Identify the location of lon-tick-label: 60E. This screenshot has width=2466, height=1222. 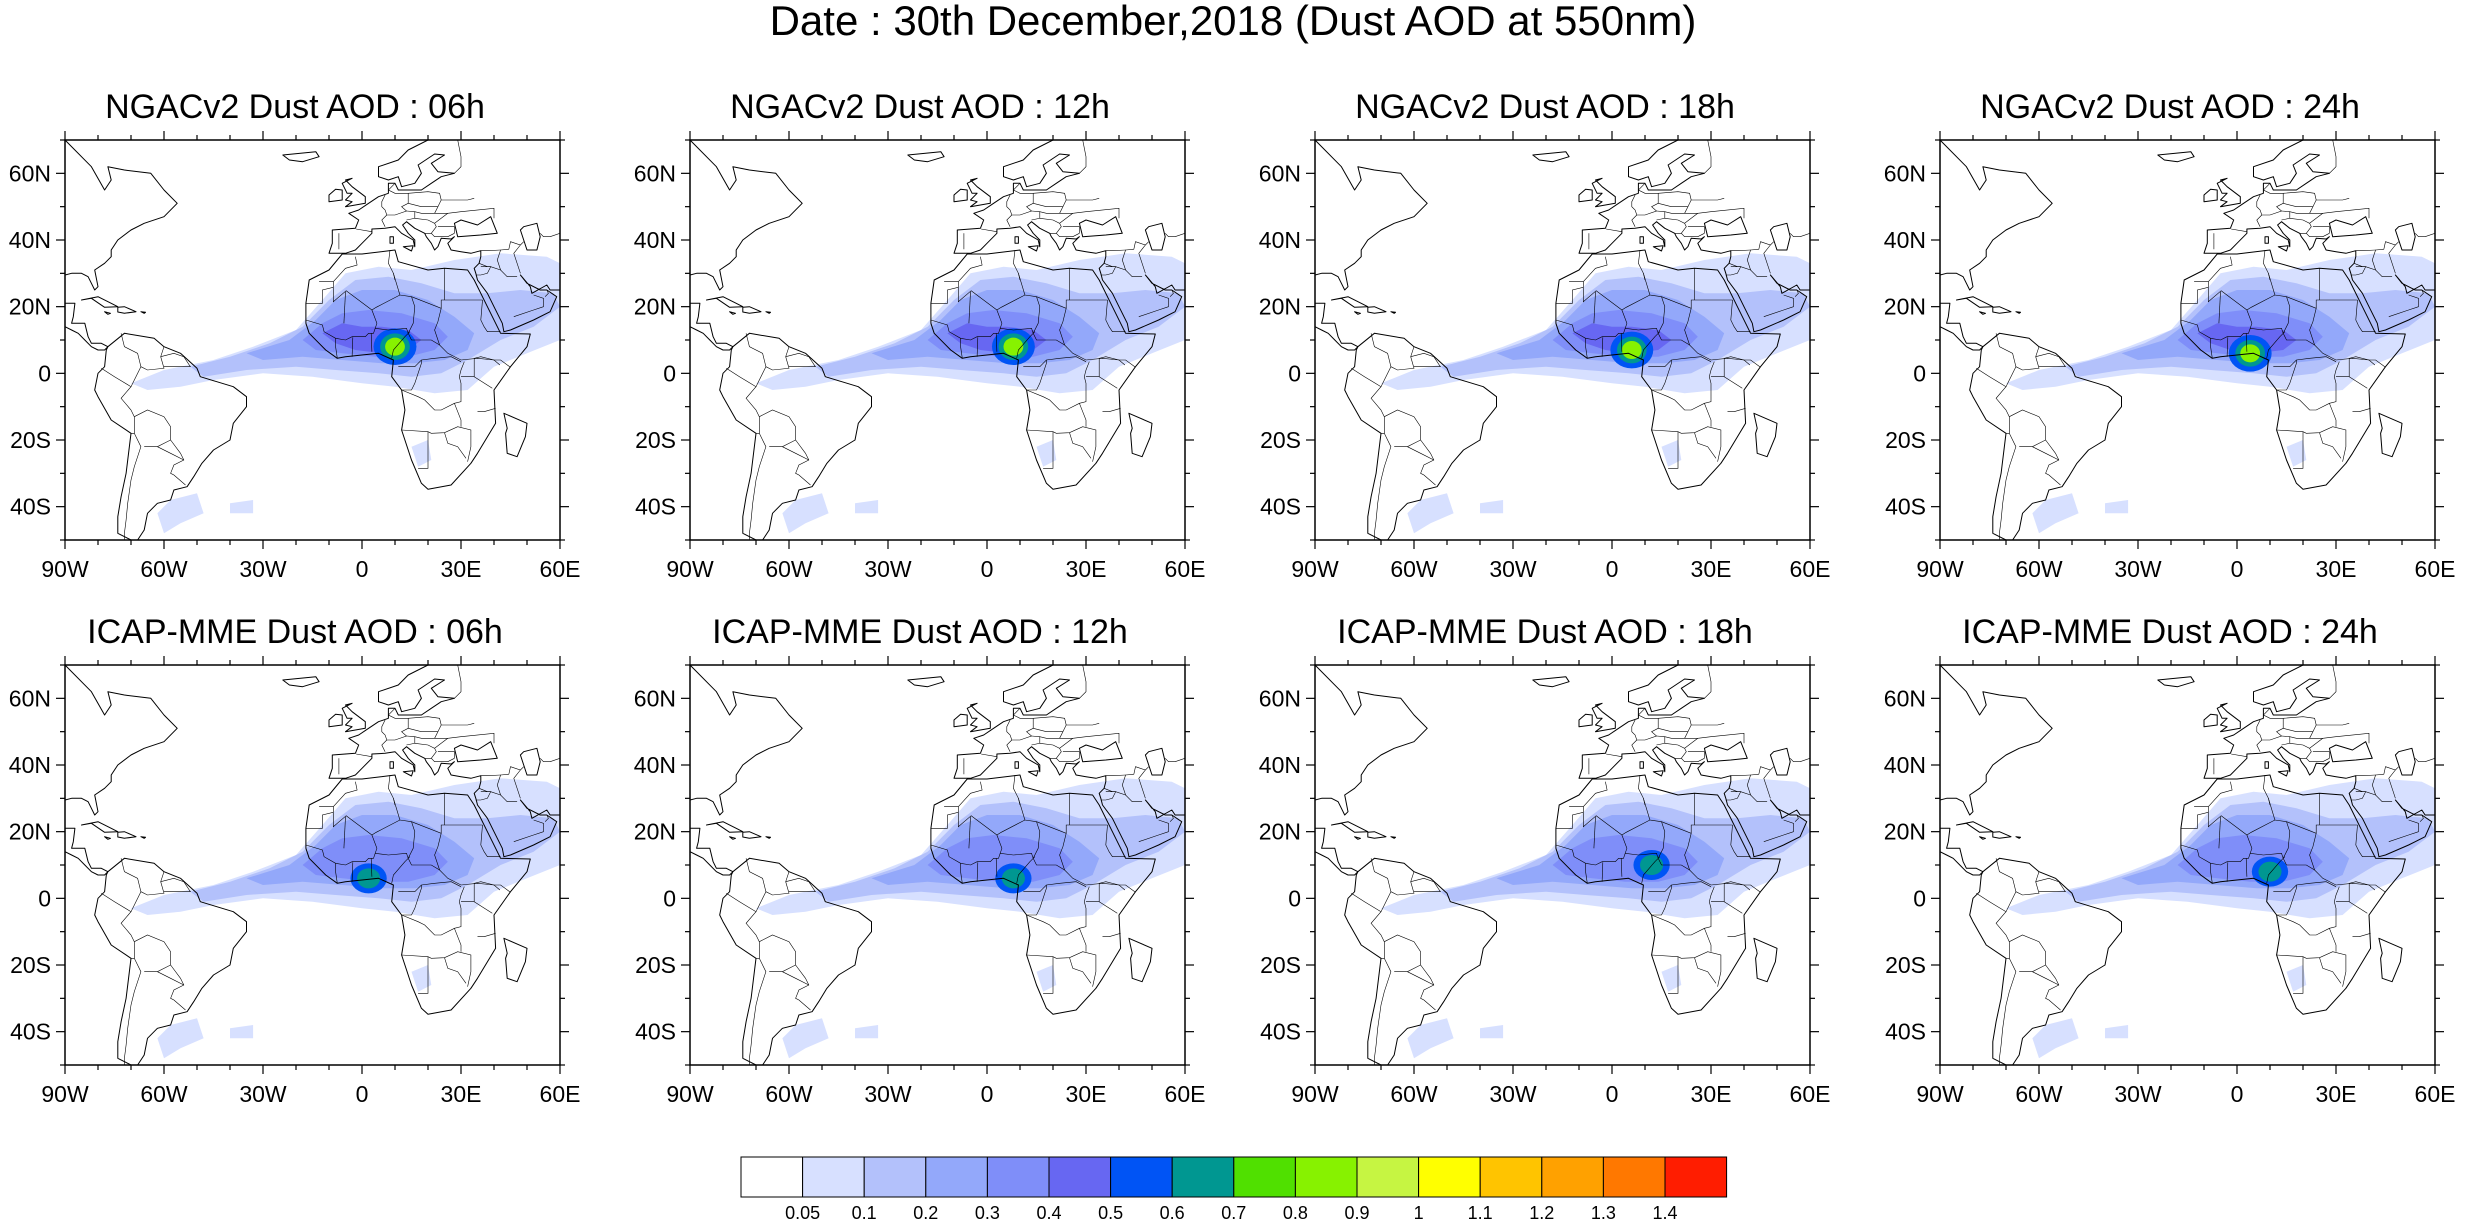
(1810, 569).